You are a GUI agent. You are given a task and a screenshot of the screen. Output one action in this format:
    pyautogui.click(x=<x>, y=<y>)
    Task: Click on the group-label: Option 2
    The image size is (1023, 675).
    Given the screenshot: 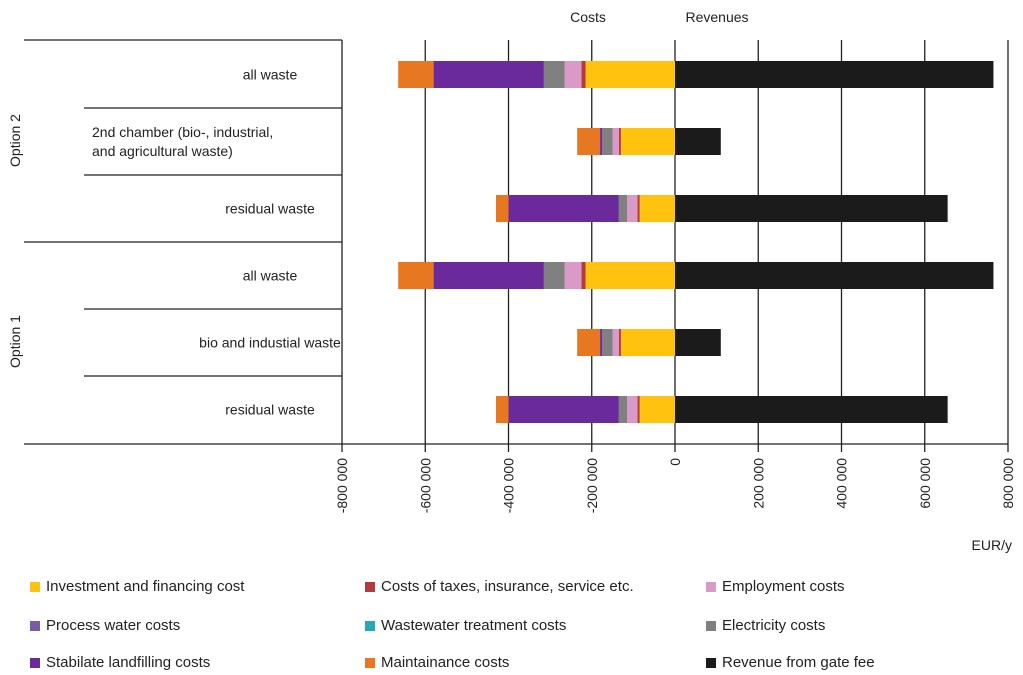 What is the action you would take?
    pyautogui.click(x=15, y=140)
    